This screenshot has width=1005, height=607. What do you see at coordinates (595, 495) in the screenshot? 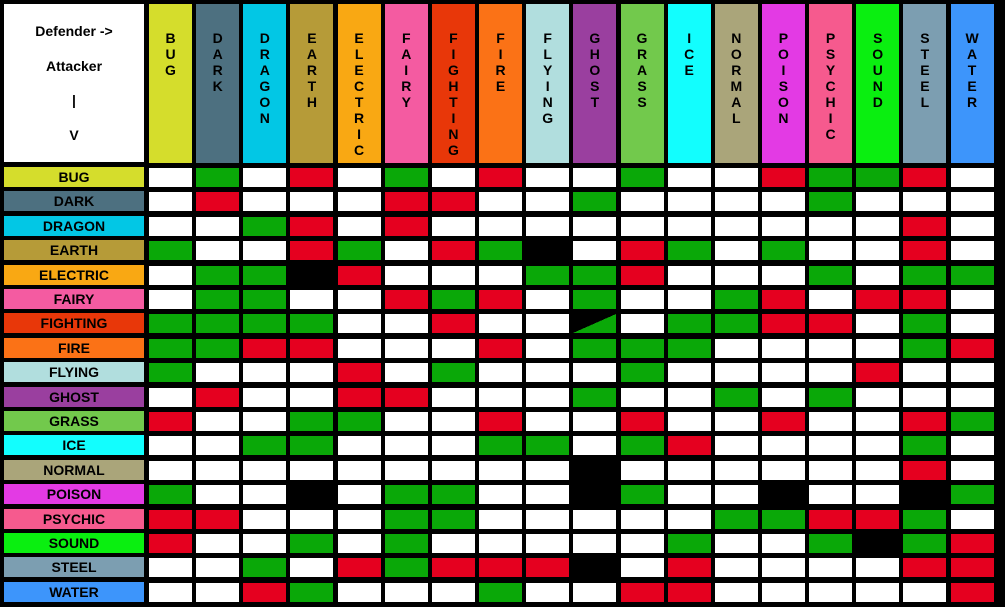
I see `cell-poison-vs-ghost` at bounding box center [595, 495].